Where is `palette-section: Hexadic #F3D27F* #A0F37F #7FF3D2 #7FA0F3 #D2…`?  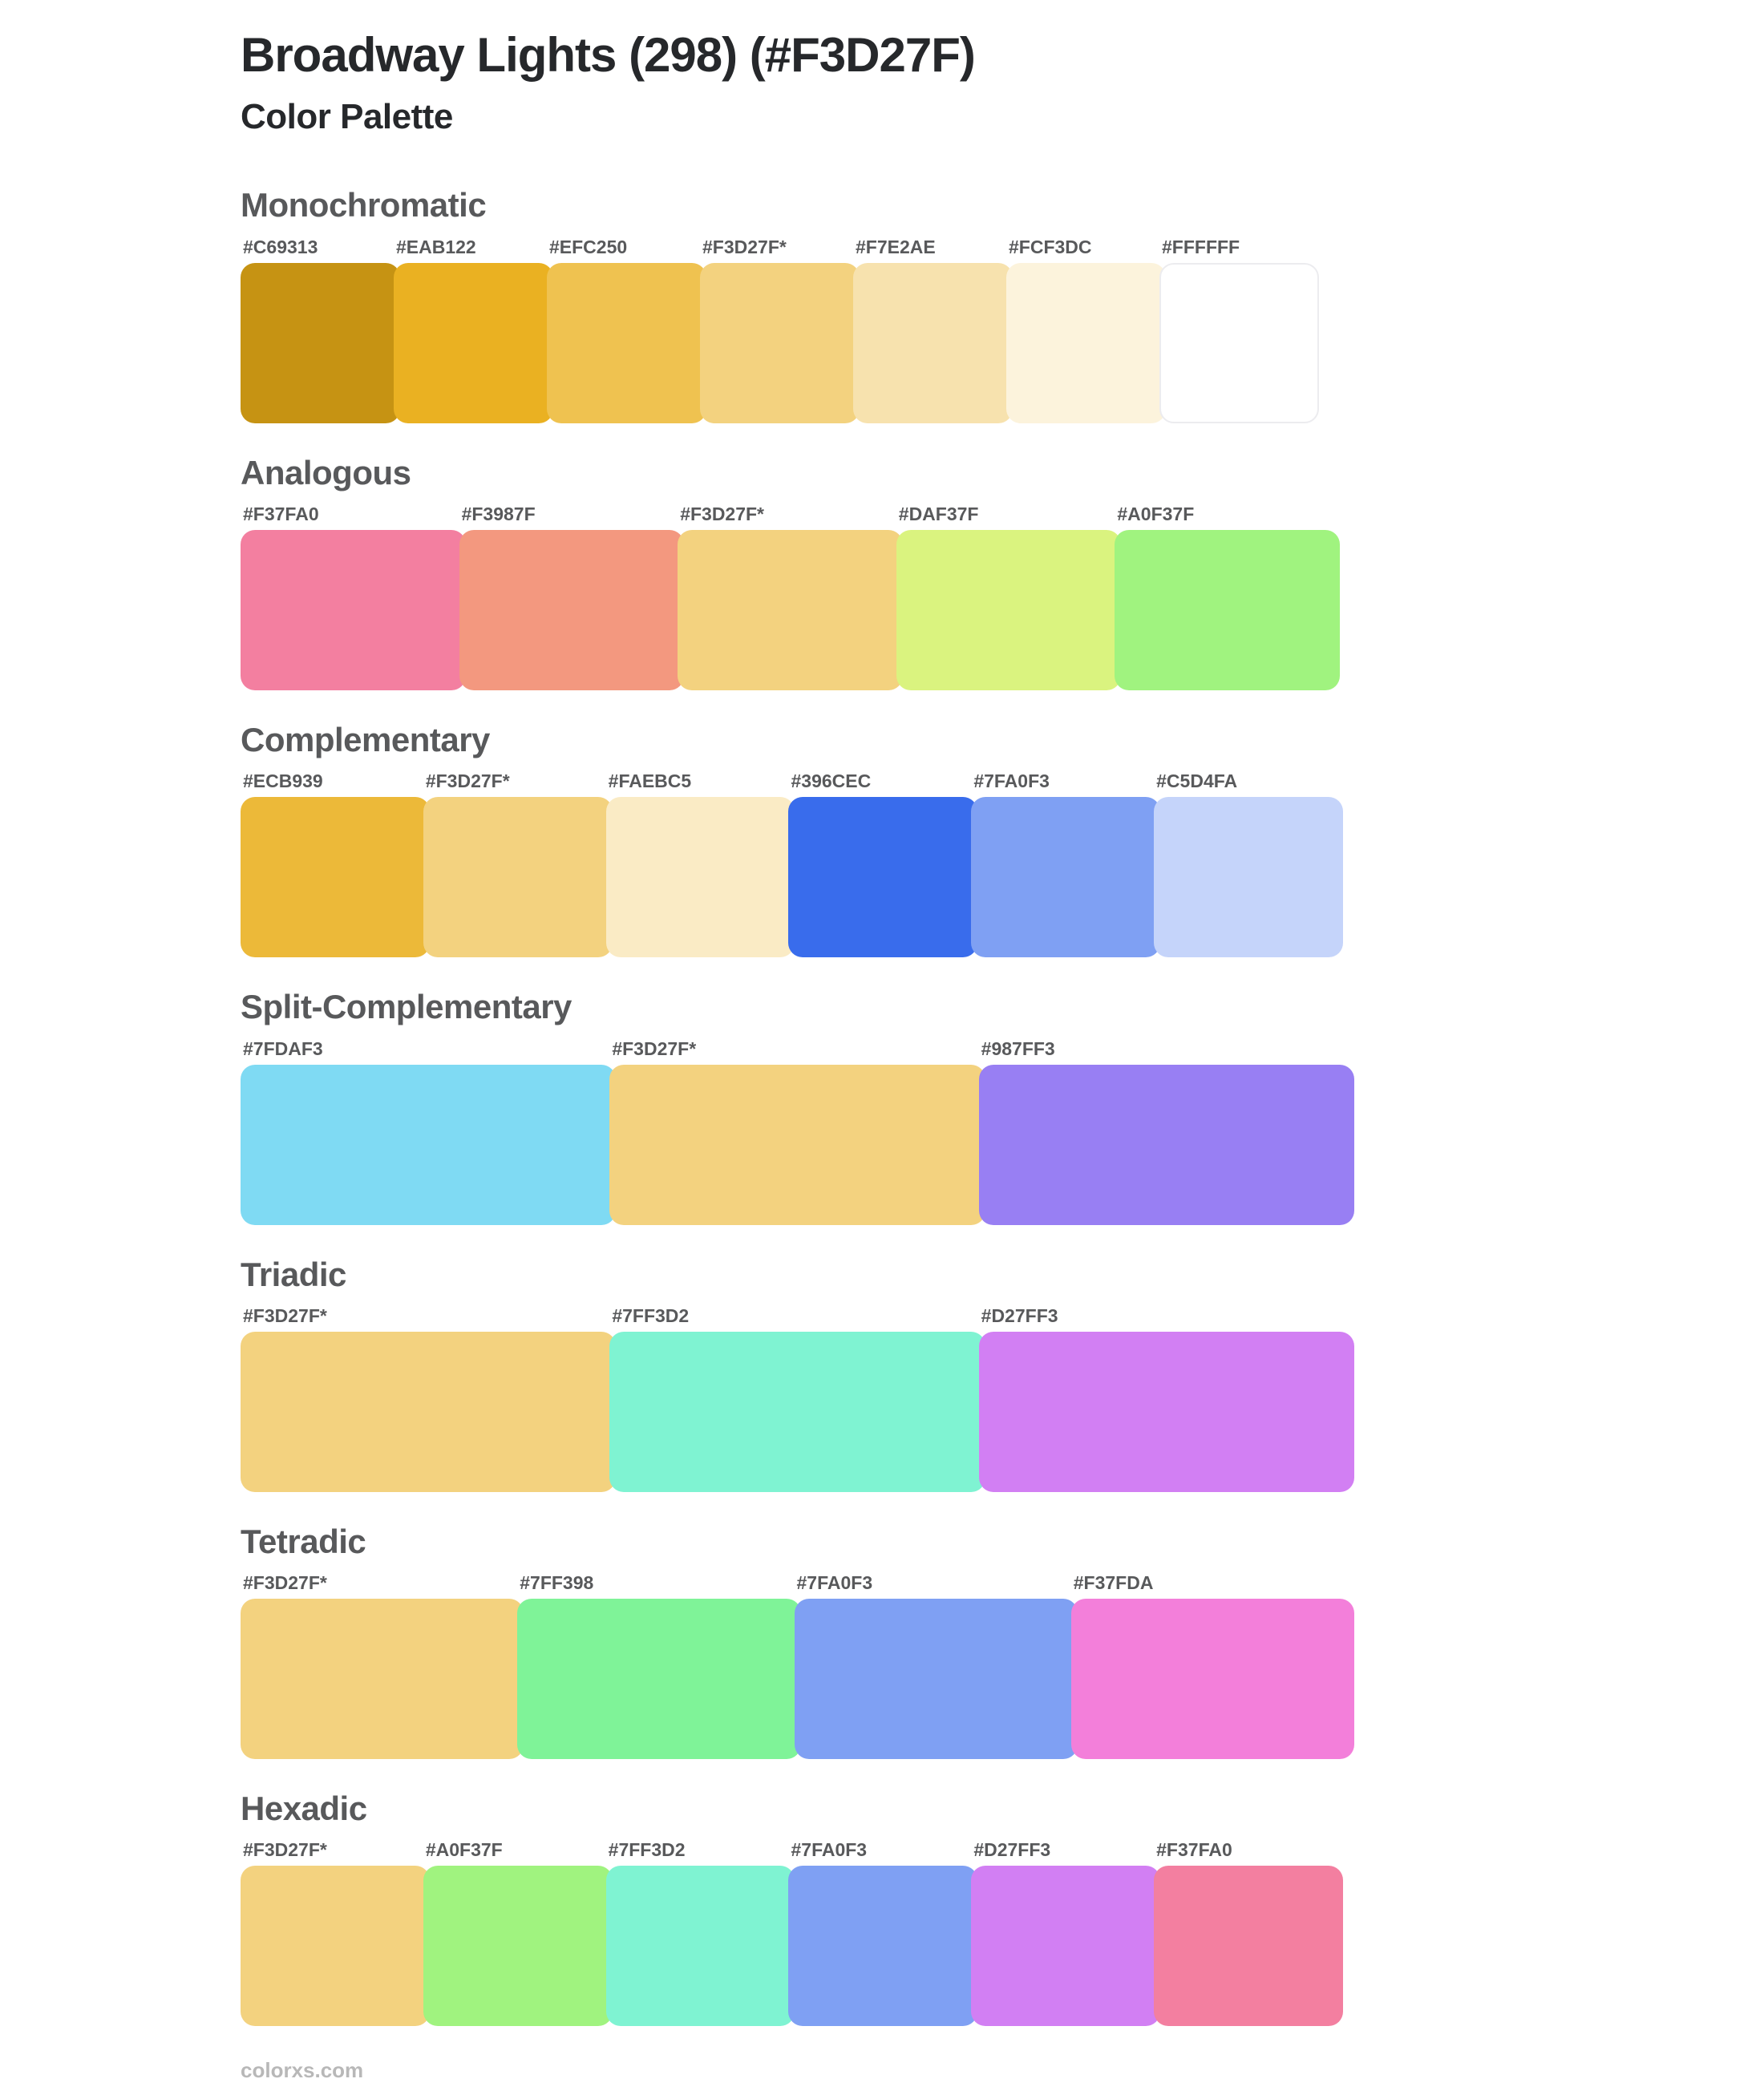
palette-section: Hexadic #F3D27F* #A0F37F #7FF3D2 #7FA0F3 #D2… is located at coordinates (1002, 1909).